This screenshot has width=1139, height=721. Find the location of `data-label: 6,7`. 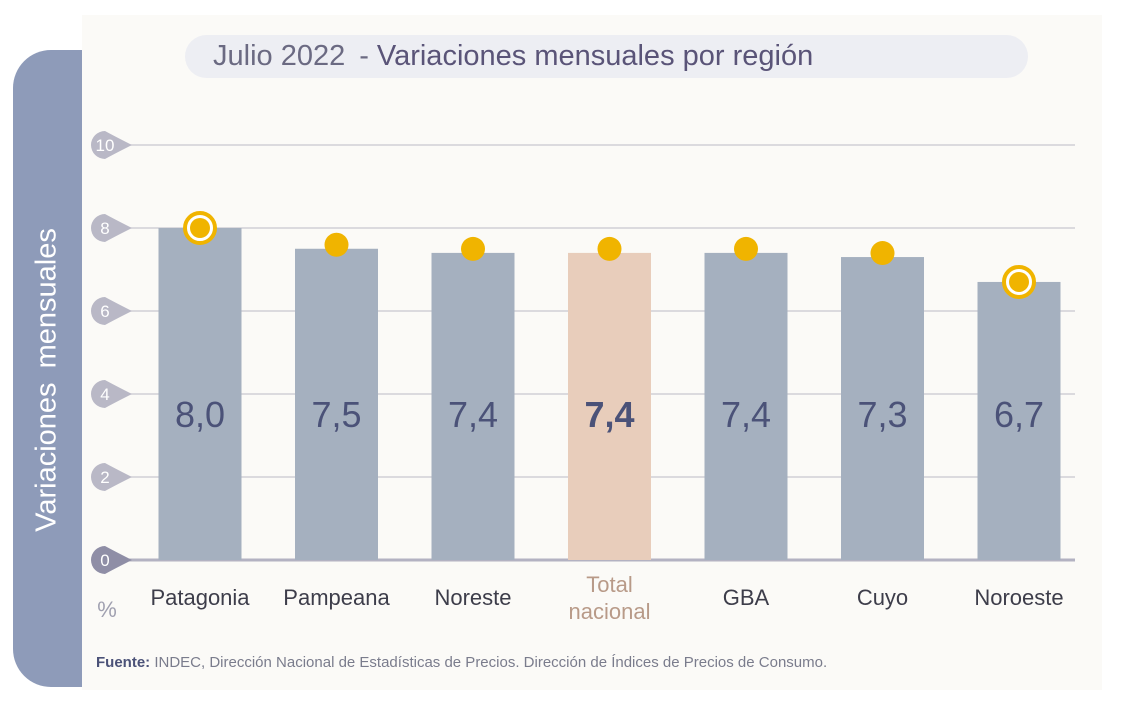

data-label: 6,7 is located at coordinates (1019, 414).